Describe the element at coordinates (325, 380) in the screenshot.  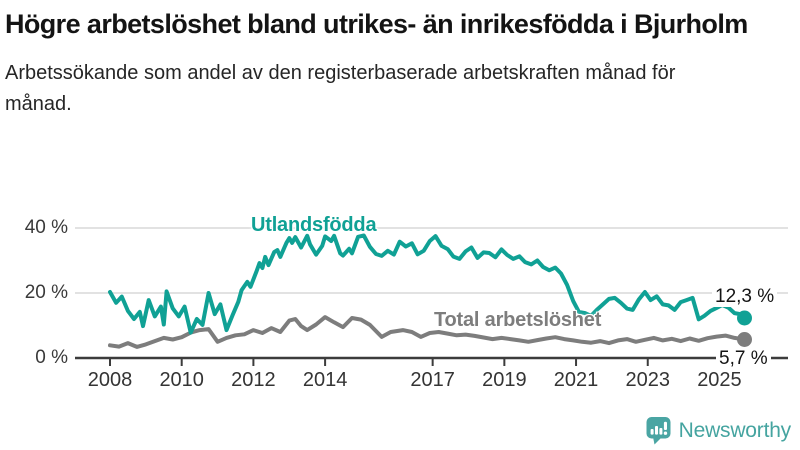
I see `x-tick-label: 2014` at that location.